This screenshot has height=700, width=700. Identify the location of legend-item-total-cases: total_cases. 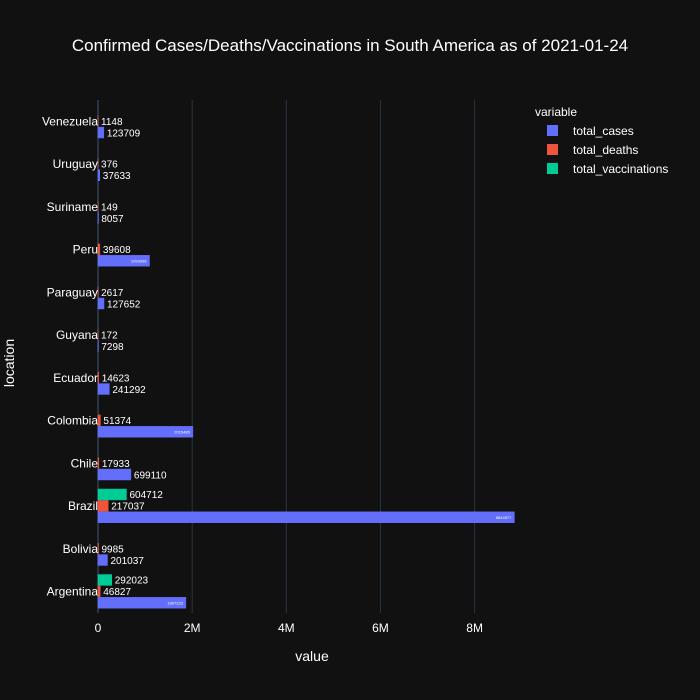
(590, 131).